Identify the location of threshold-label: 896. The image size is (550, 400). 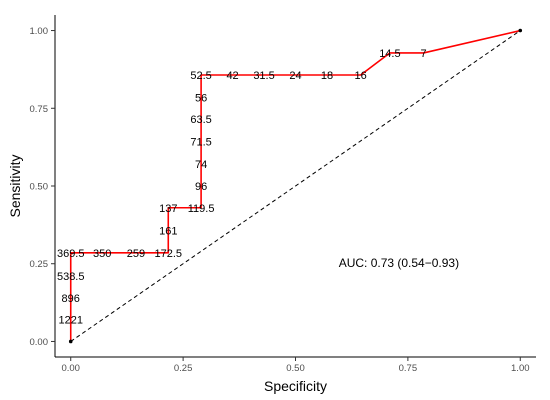
(71, 299).